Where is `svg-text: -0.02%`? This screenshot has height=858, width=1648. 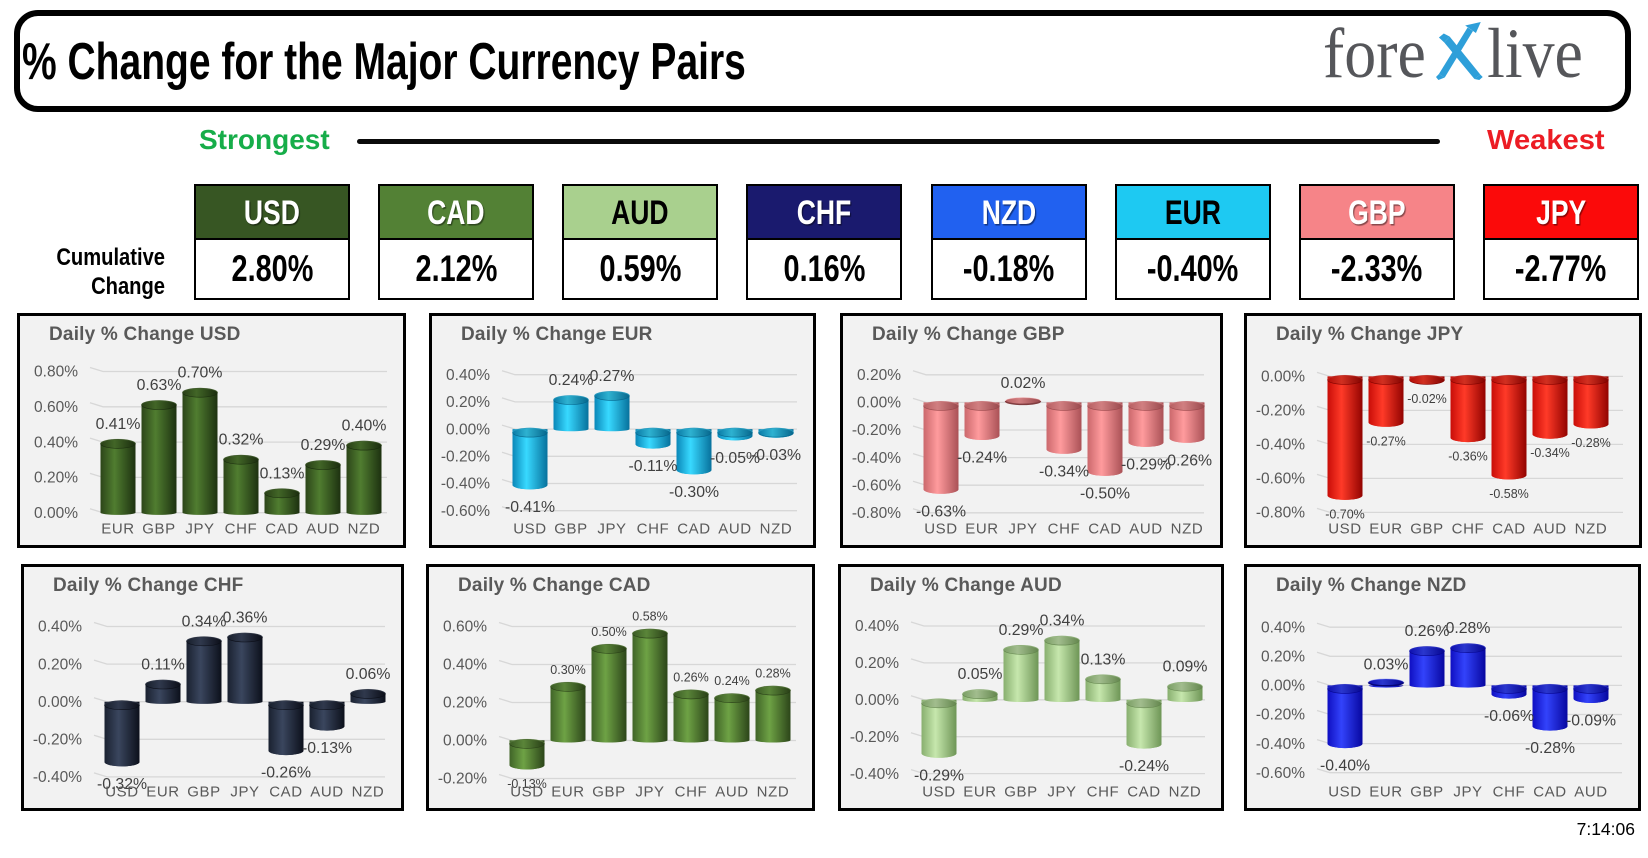 svg-text: -0.02% is located at coordinates (1427, 399).